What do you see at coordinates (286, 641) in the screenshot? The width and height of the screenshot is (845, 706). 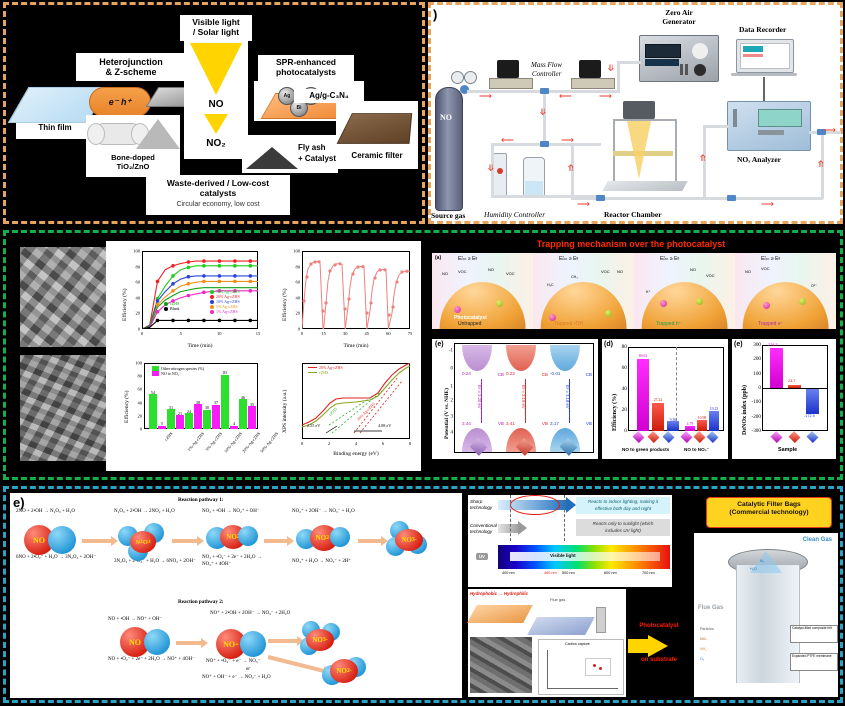 I see `arrow-p2-2a` at bounding box center [286, 641].